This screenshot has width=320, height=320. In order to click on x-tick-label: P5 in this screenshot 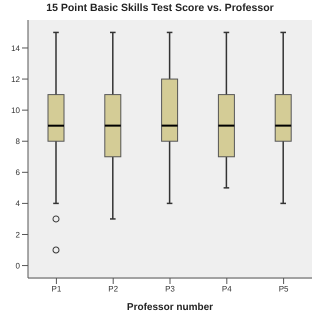, I will do `click(284, 289)`.